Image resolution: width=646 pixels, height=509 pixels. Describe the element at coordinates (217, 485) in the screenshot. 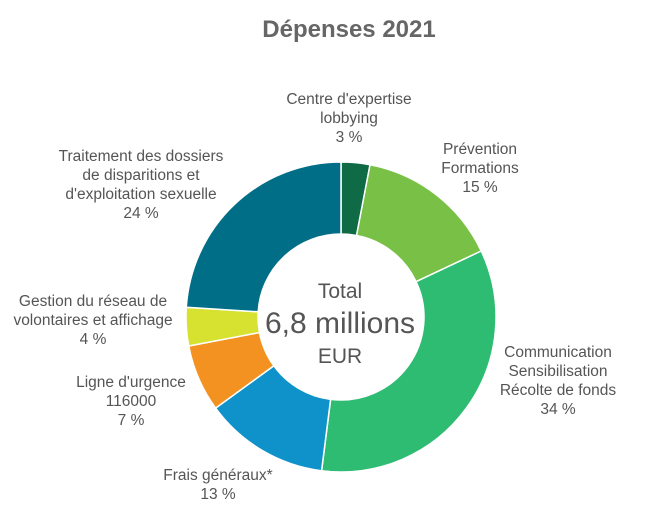

I see `slice-label-frais: Frais généraux* 13 %` at that location.